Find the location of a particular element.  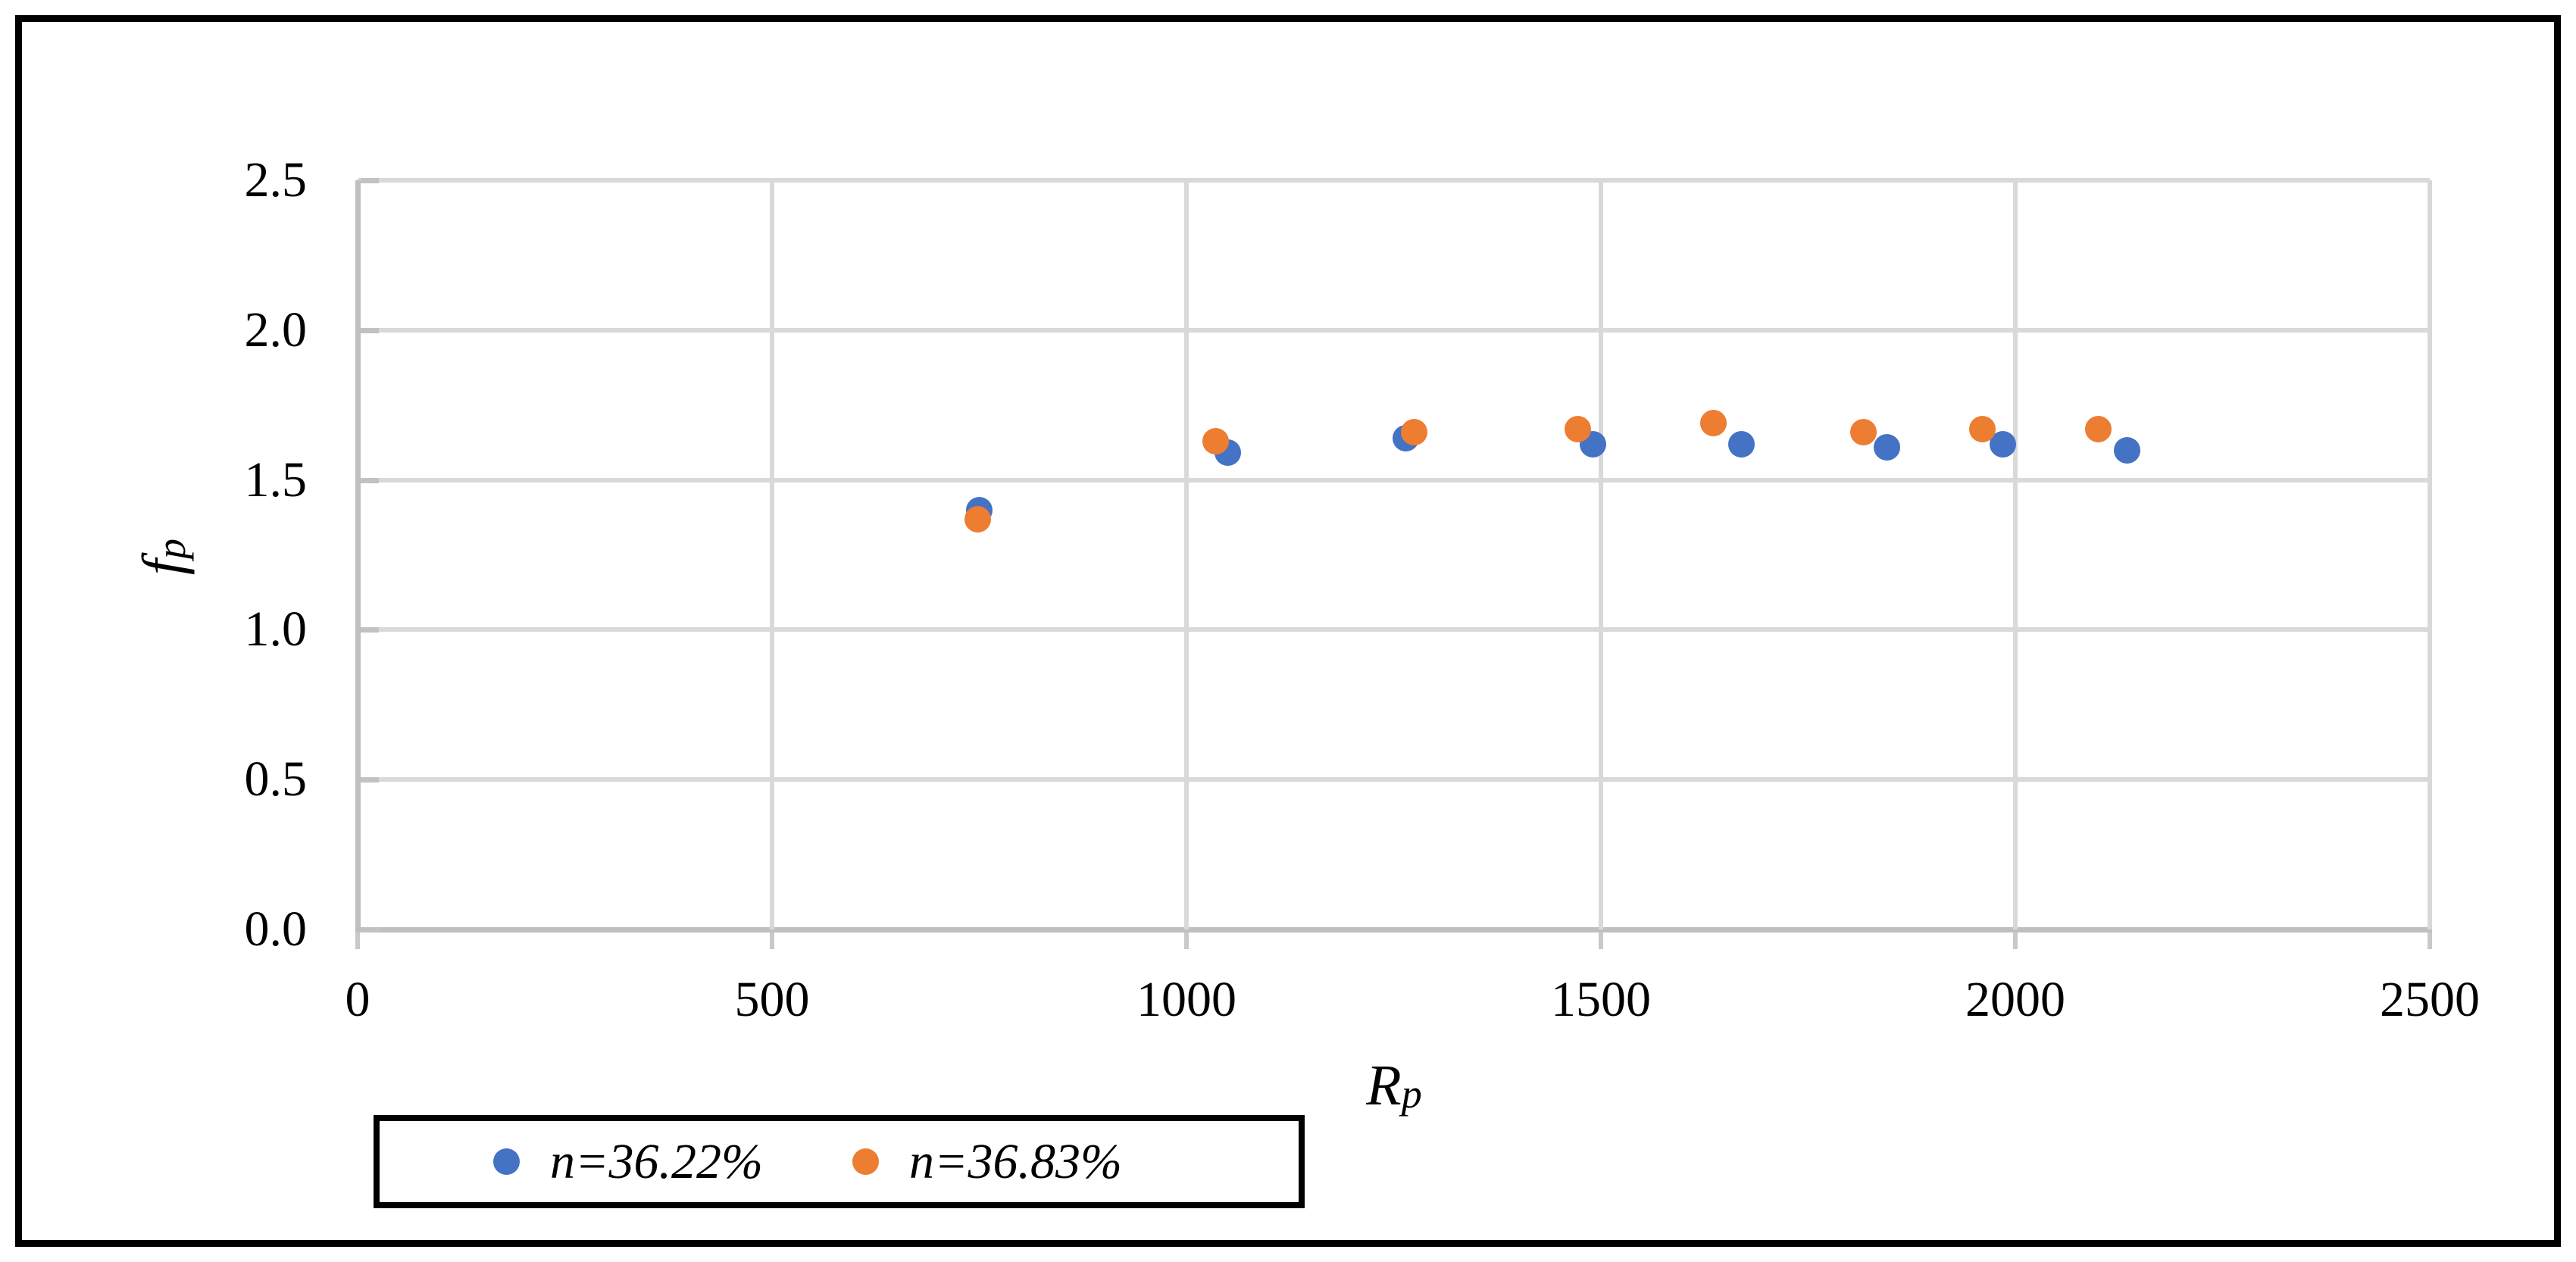

y-axis-line is located at coordinates (358, 554).